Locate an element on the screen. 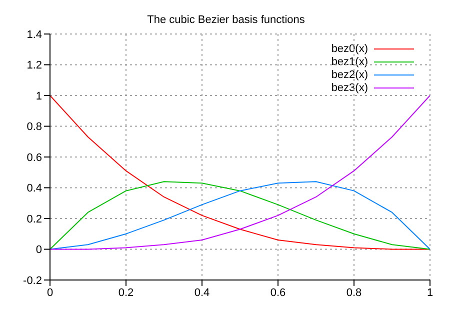 This screenshot has height=320, width=450. x-tick-label: 0 is located at coordinates (50, 292).